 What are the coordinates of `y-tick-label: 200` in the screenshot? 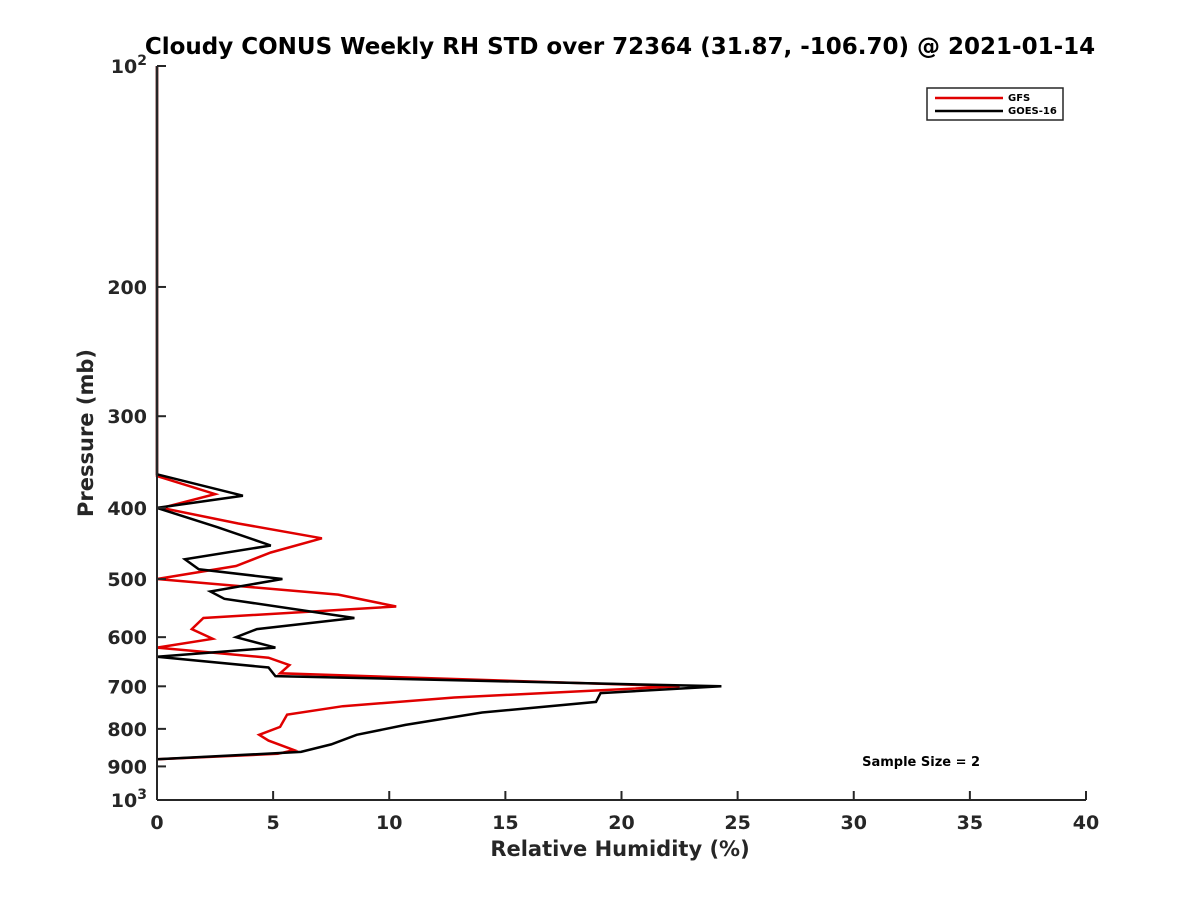 It's located at (127, 288).